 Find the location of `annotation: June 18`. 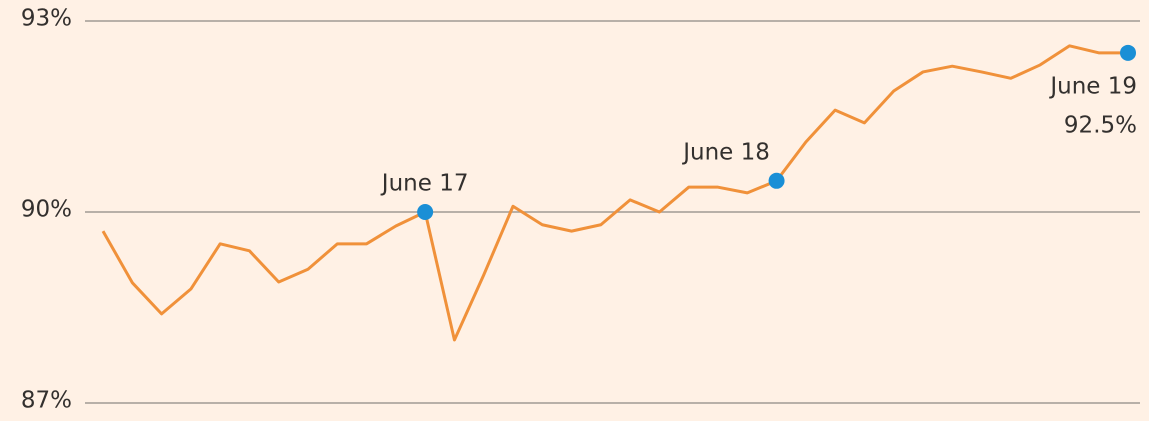

annotation: June 18 is located at coordinates (725, 152).